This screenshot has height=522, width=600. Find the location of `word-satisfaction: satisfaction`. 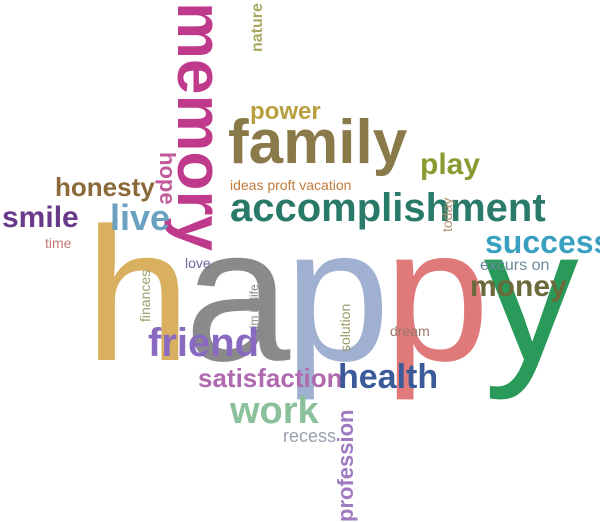

word-satisfaction: satisfaction is located at coordinates (270, 378).